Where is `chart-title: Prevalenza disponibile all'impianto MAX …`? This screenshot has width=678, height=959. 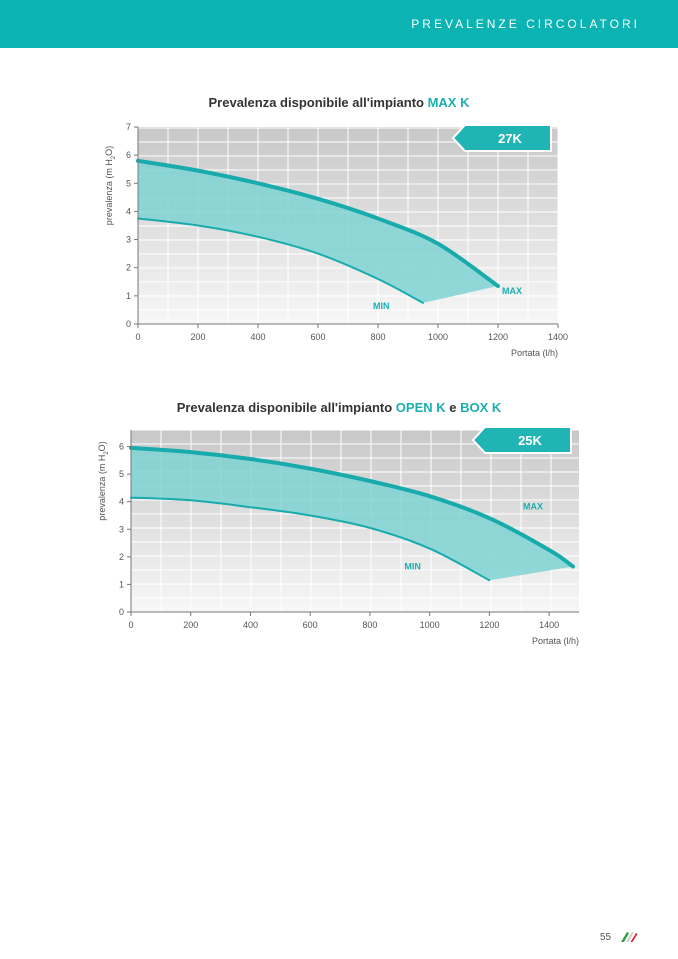
chart-title: Prevalenza disponibile all'impianto MAX … is located at coordinates (340, 102).